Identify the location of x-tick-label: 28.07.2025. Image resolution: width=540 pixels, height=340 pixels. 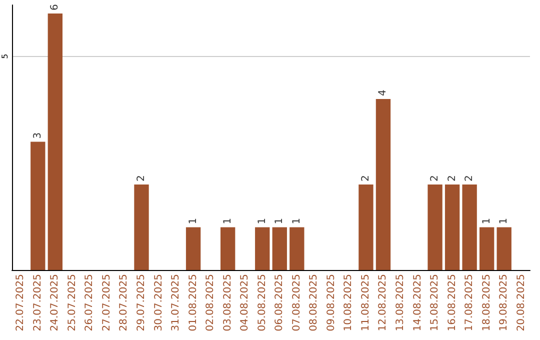
(124, 303).